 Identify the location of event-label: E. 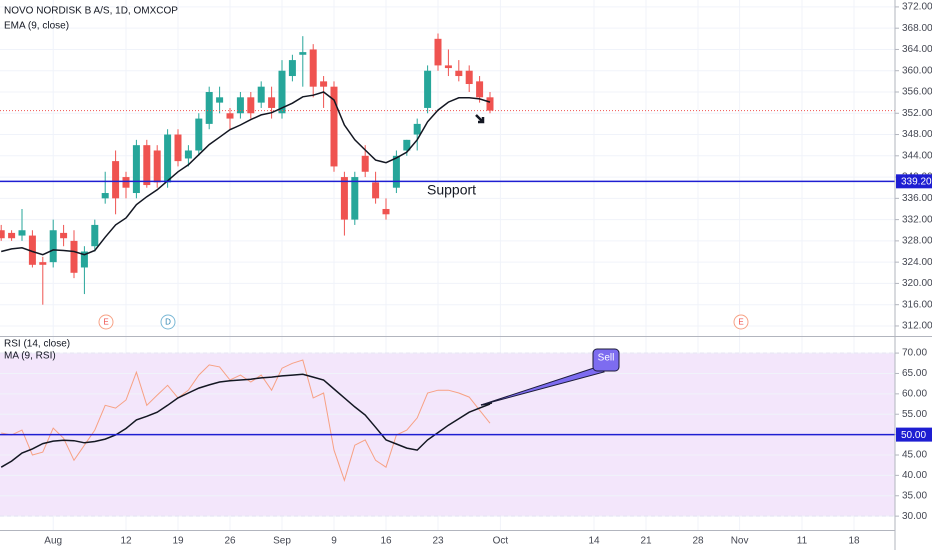
(105, 322).